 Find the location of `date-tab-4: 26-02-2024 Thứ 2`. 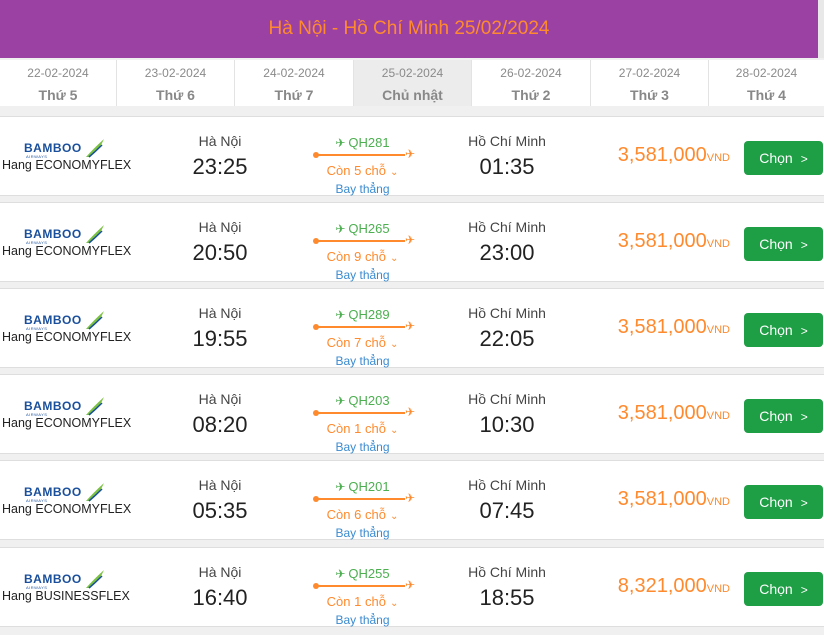

date-tab-4: 26-02-2024 Thứ 2 is located at coordinates (531, 83).